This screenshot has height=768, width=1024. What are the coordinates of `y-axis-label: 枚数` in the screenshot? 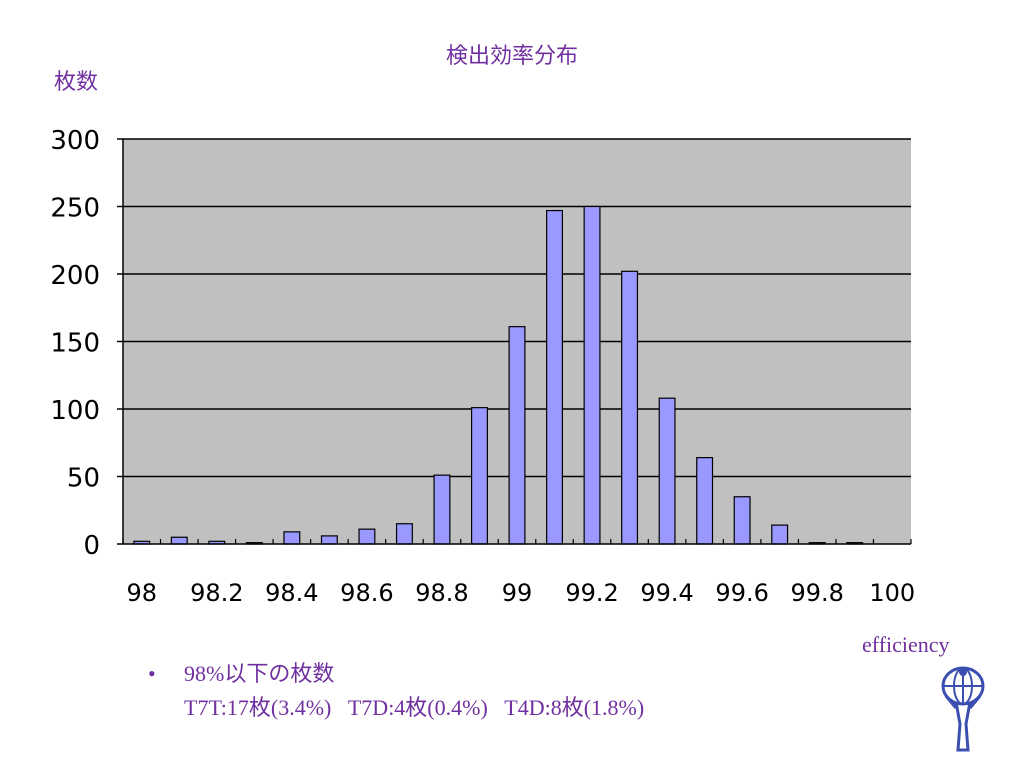 It's located at (76, 82).